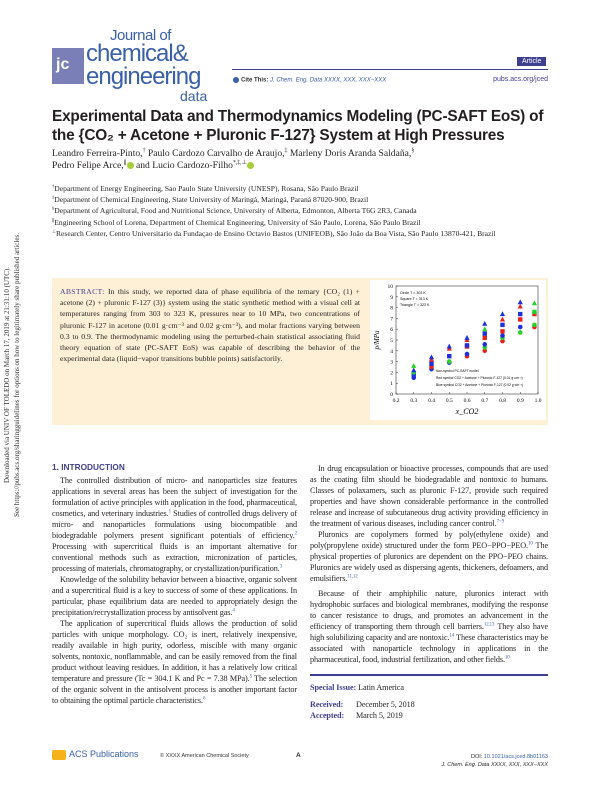 This screenshot has width=600, height=789. What do you see at coordinates (137, 53) in the screenshot?
I see `journal-name: chemical&` at bounding box center [137, 53].